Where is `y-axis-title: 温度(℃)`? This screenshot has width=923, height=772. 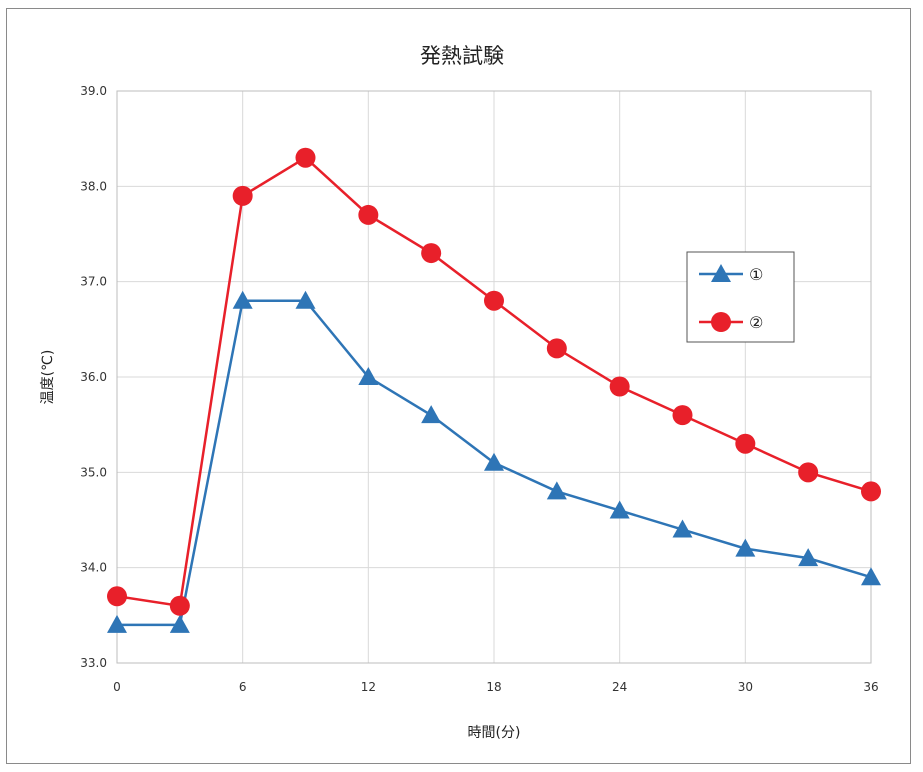
y-axis-title: 温度(℃) is located at coordinates (48, 377).